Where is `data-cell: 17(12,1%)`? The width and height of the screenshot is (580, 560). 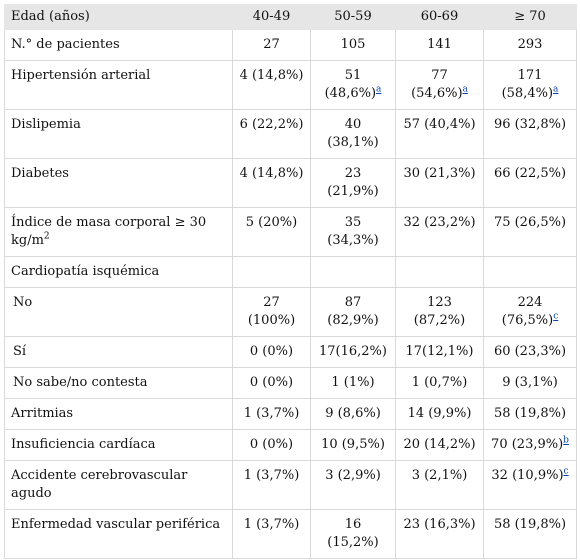 data-cell: 17(12,1%) is located at coordinates (439, 352).